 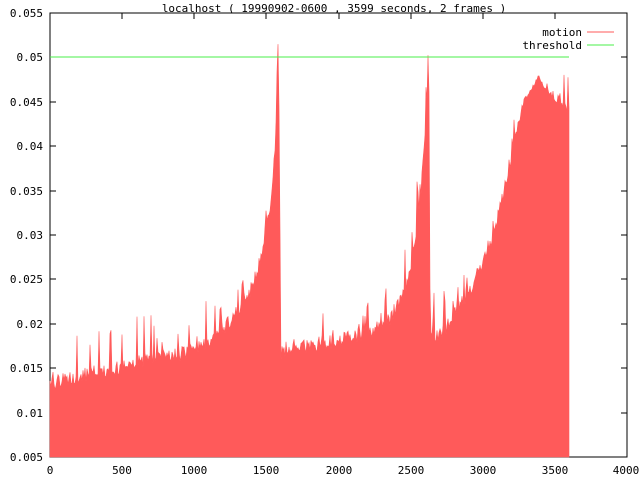 What do you see at coordinates (50, 470) in the screenshot?
I see `x-tick-label: 0` at bounding box center [50, 470].